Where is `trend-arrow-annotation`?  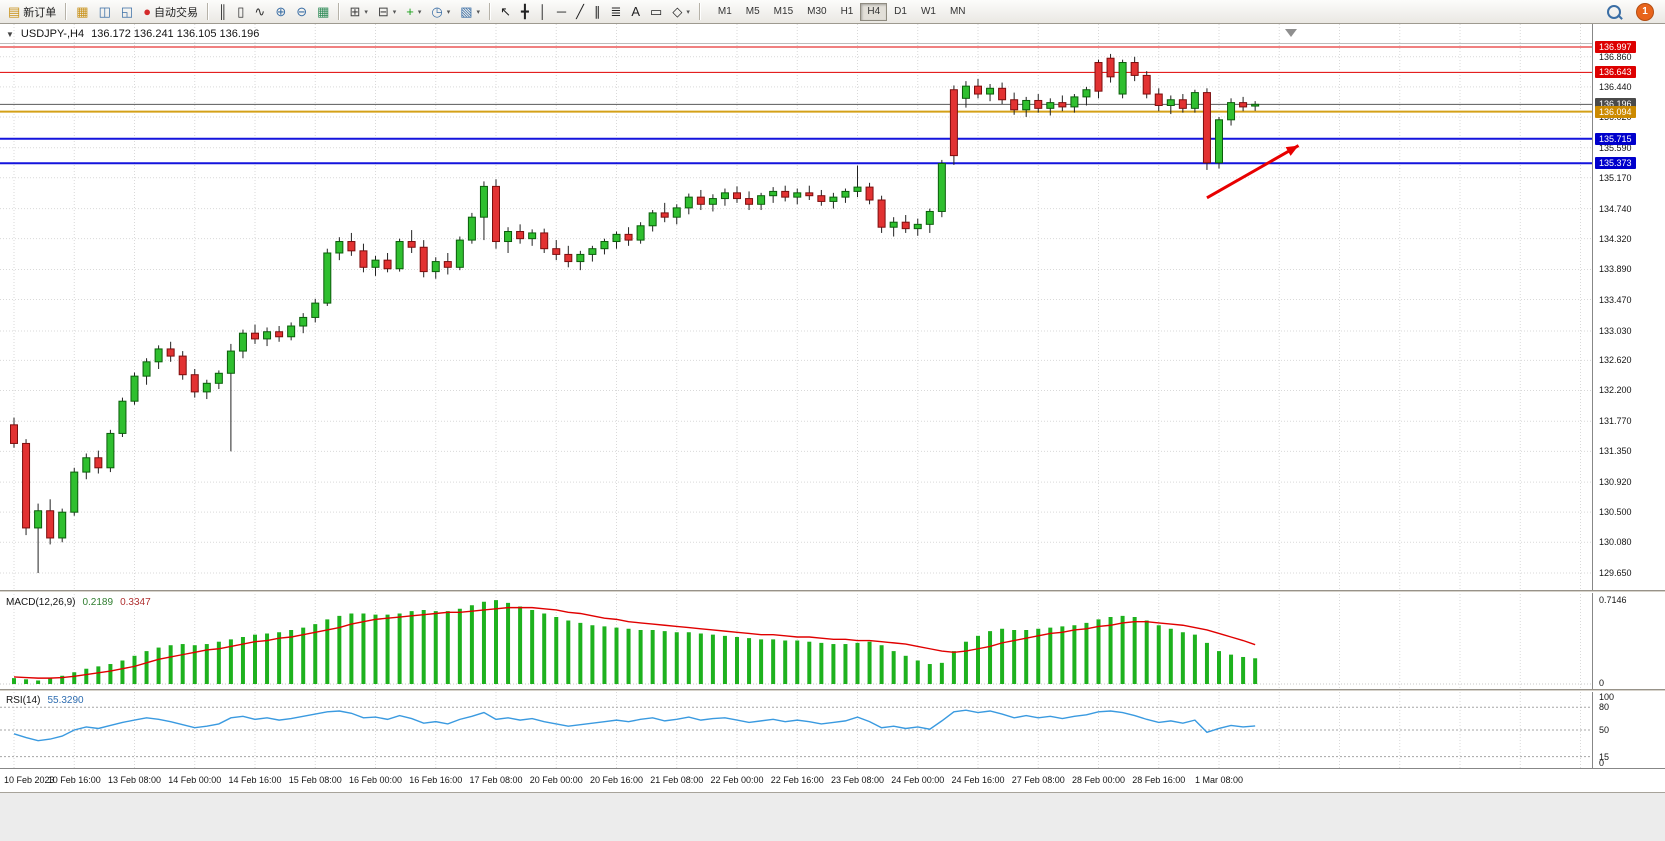
trend-arrow-annotation is located at coordinates (1253, 170).